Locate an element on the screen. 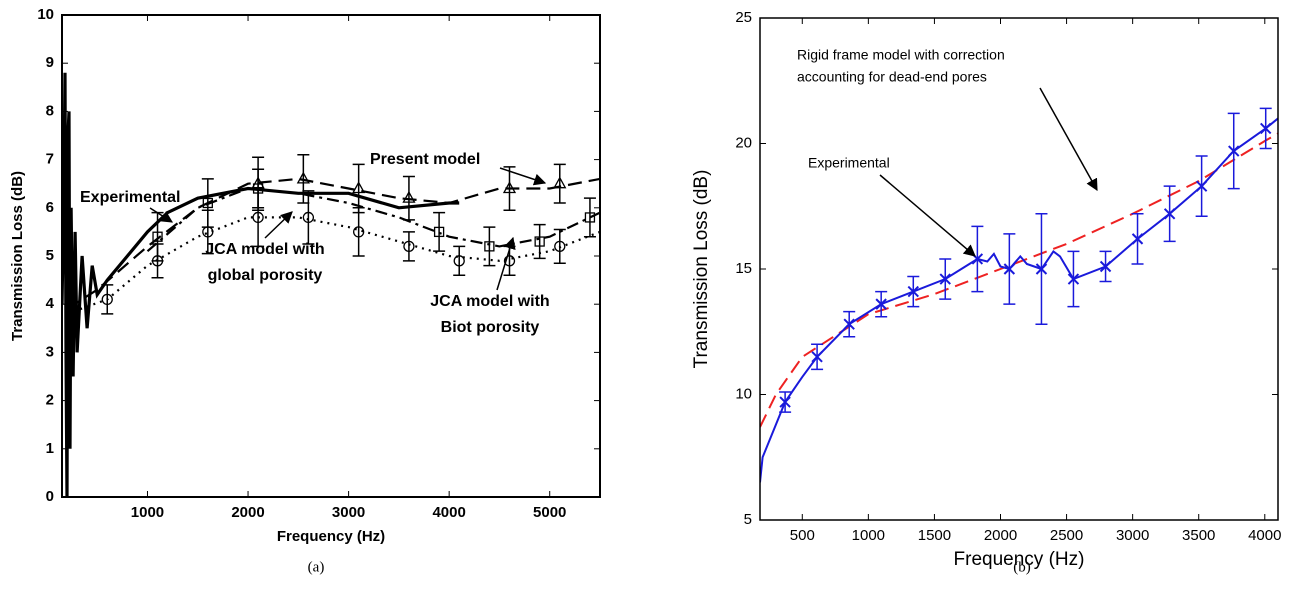  y-tick-label: 5 is located at coordinates (50, 255).